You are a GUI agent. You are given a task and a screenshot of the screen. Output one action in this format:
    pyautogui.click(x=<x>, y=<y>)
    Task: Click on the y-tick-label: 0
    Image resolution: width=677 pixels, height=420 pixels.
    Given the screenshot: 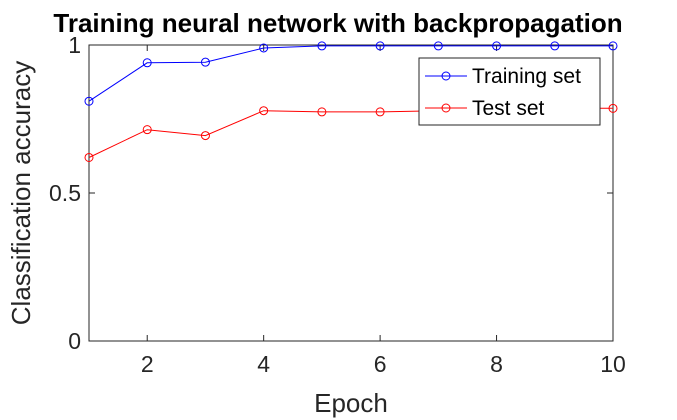 What is the action you would take?
    pyautogui.click(x=74, y=341)
    